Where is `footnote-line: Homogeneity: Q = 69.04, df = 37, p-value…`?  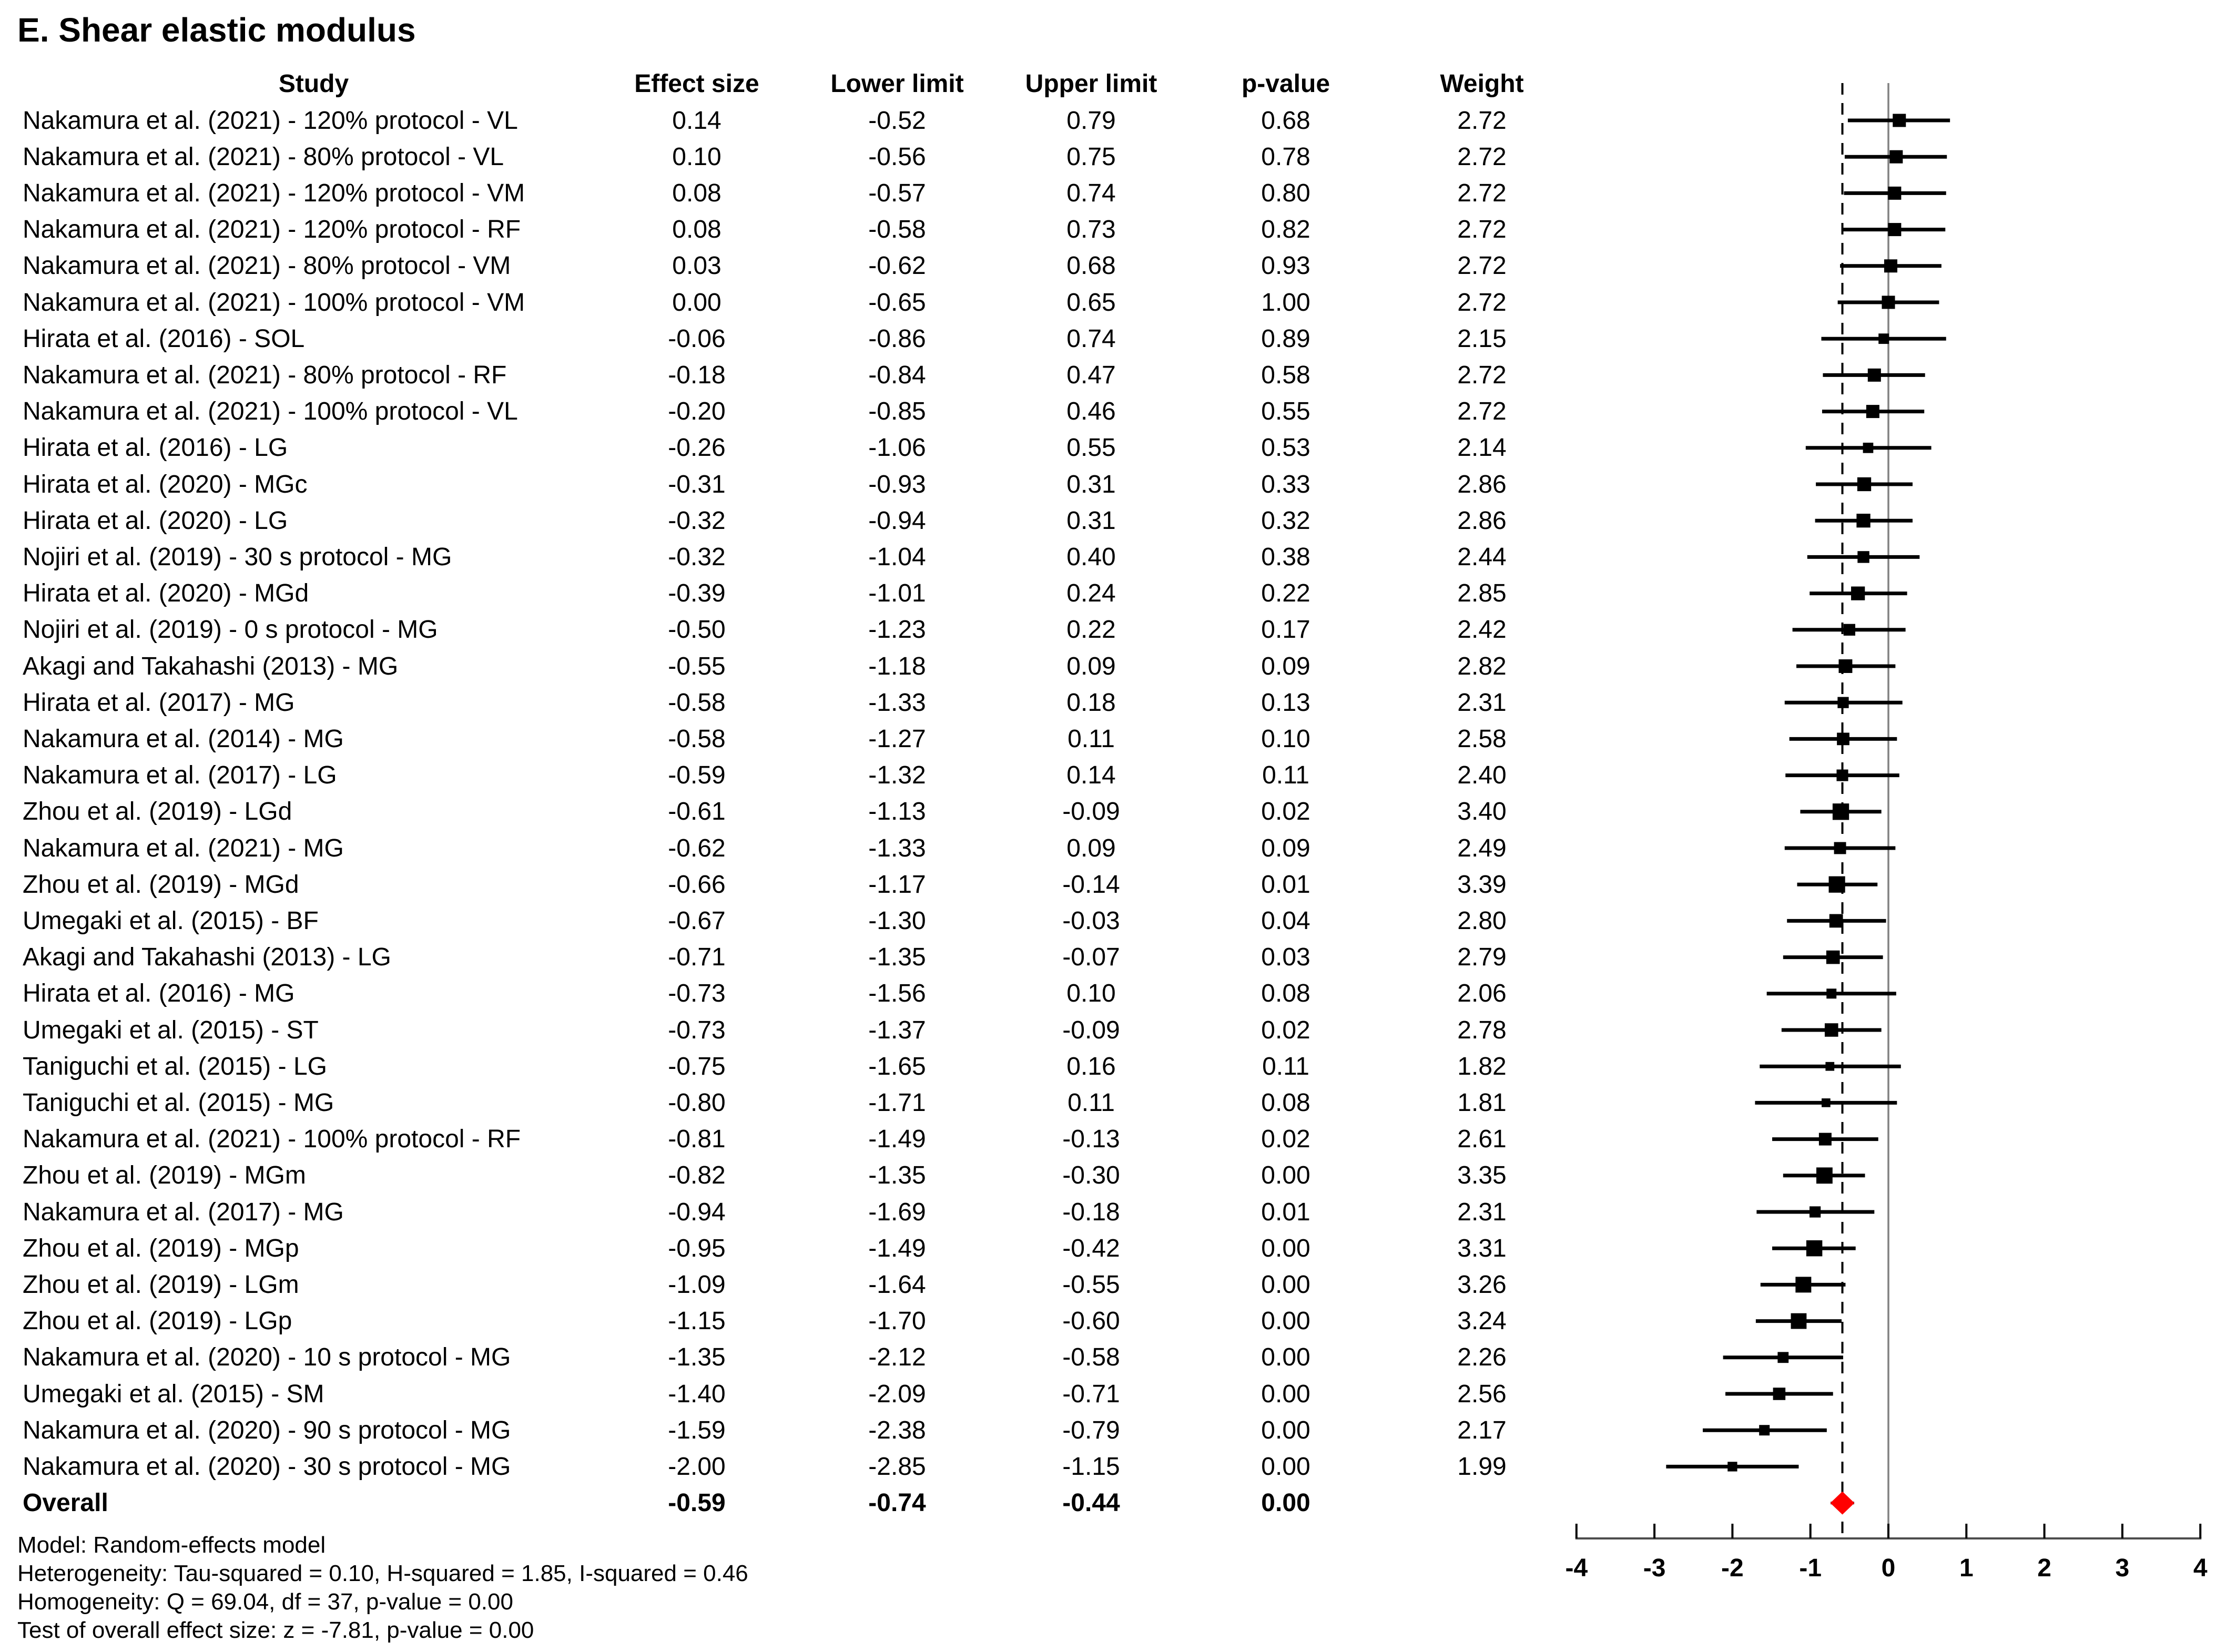
footnote-line: Homogeneity: Q = 69.04, df = 37, p-value… is located at coordinates (265, 1602).